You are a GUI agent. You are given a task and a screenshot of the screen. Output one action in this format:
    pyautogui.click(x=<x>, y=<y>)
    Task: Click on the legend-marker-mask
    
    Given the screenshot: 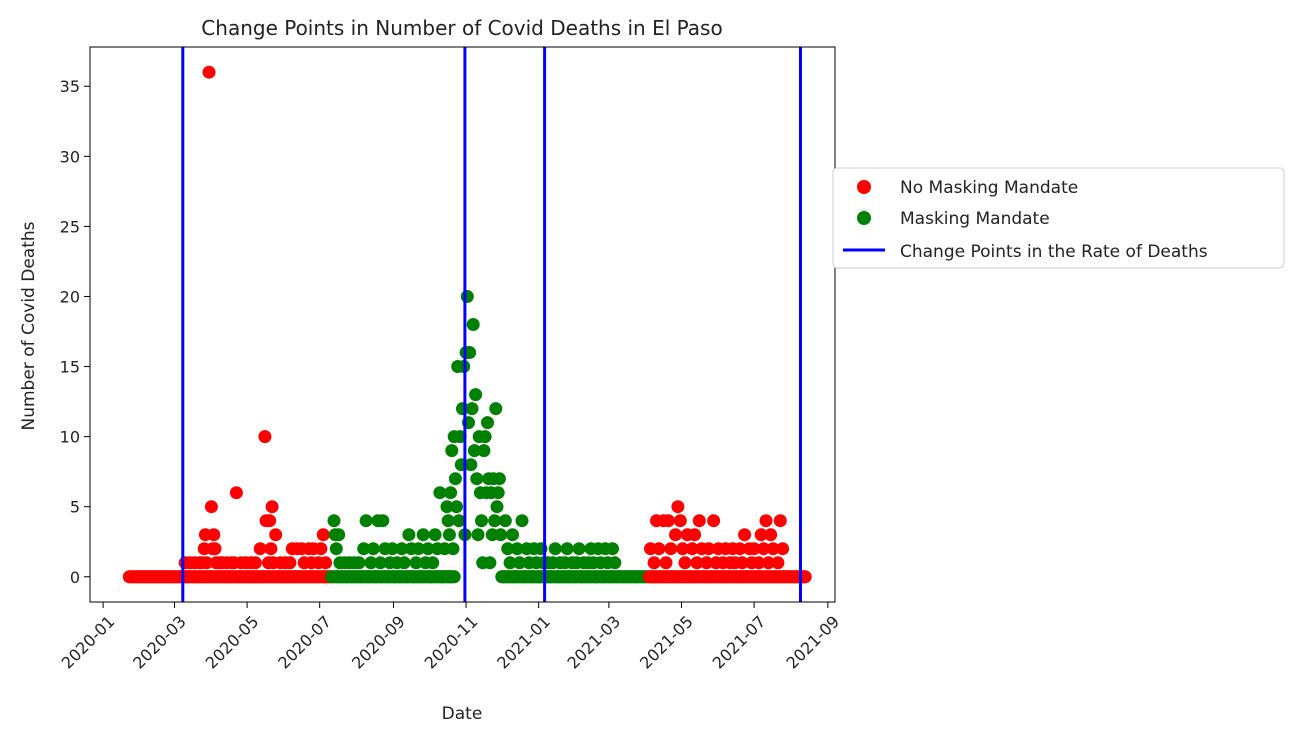 What is the action you would take?
    pyautogui.click(x=864, y=218)
    